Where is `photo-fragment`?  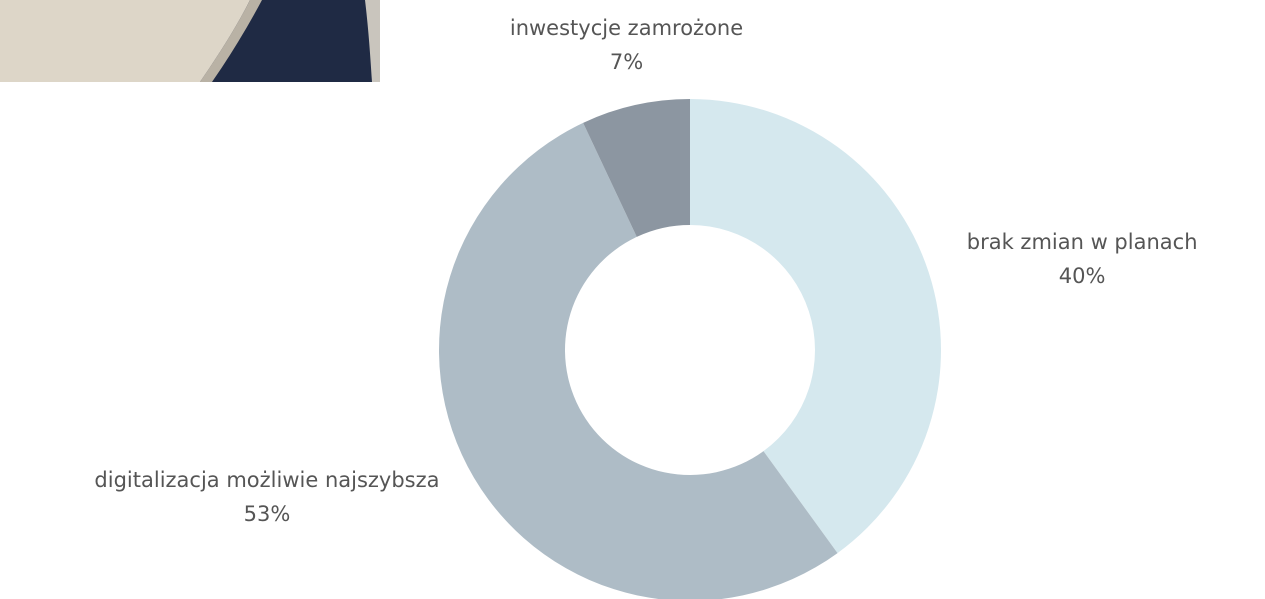
photo-fragment is located at coordinates (190, 41).